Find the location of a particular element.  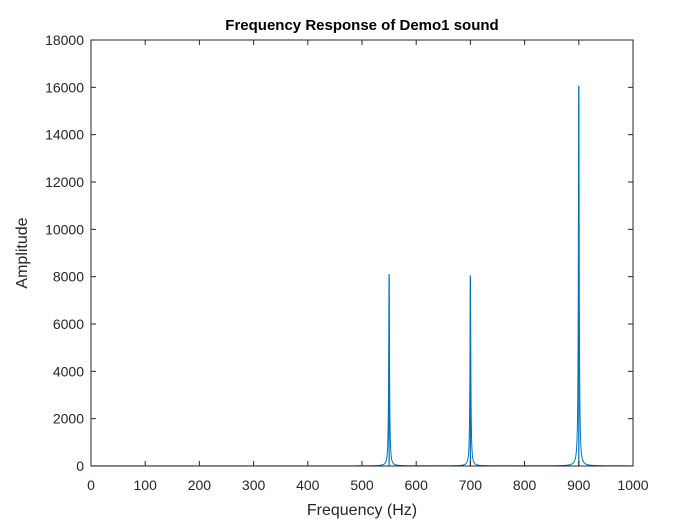

x-tick-label: 700 is located at coordinates (471, 485).